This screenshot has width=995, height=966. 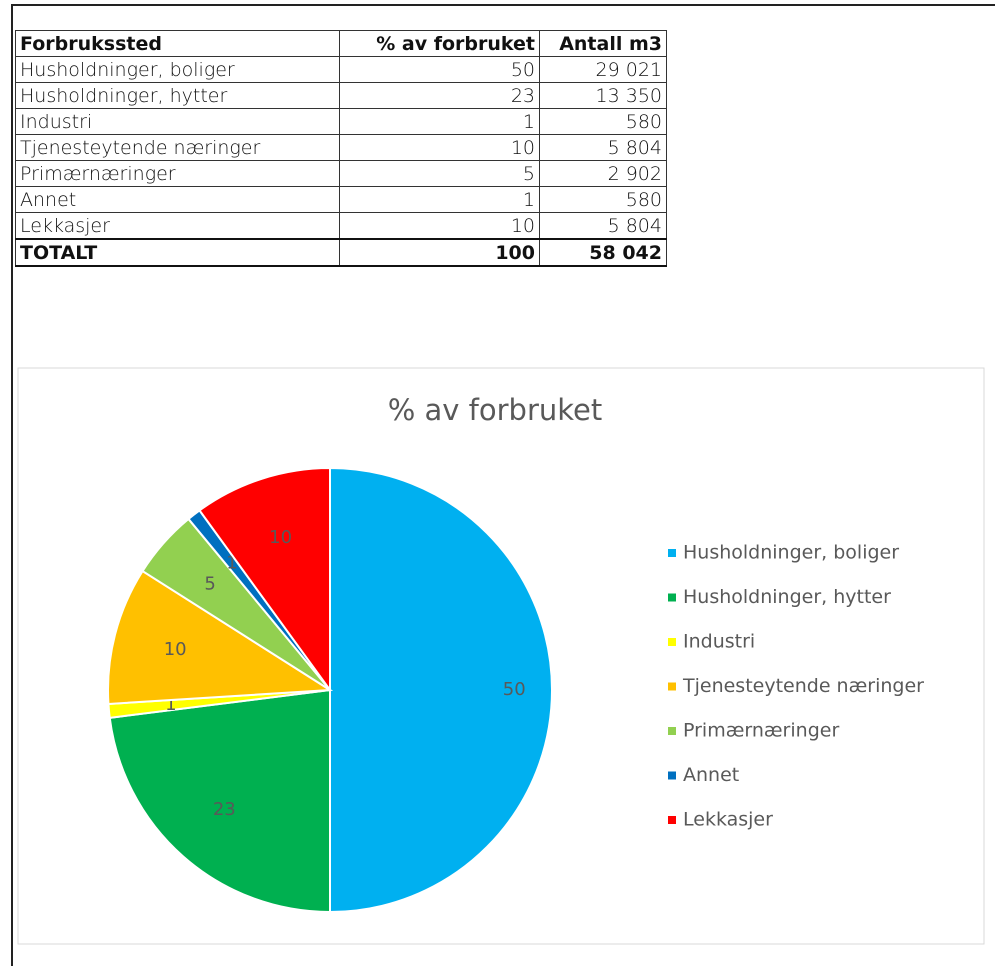 I want to click on table-cell: Forbrukssted, so click(x=177, y=43).